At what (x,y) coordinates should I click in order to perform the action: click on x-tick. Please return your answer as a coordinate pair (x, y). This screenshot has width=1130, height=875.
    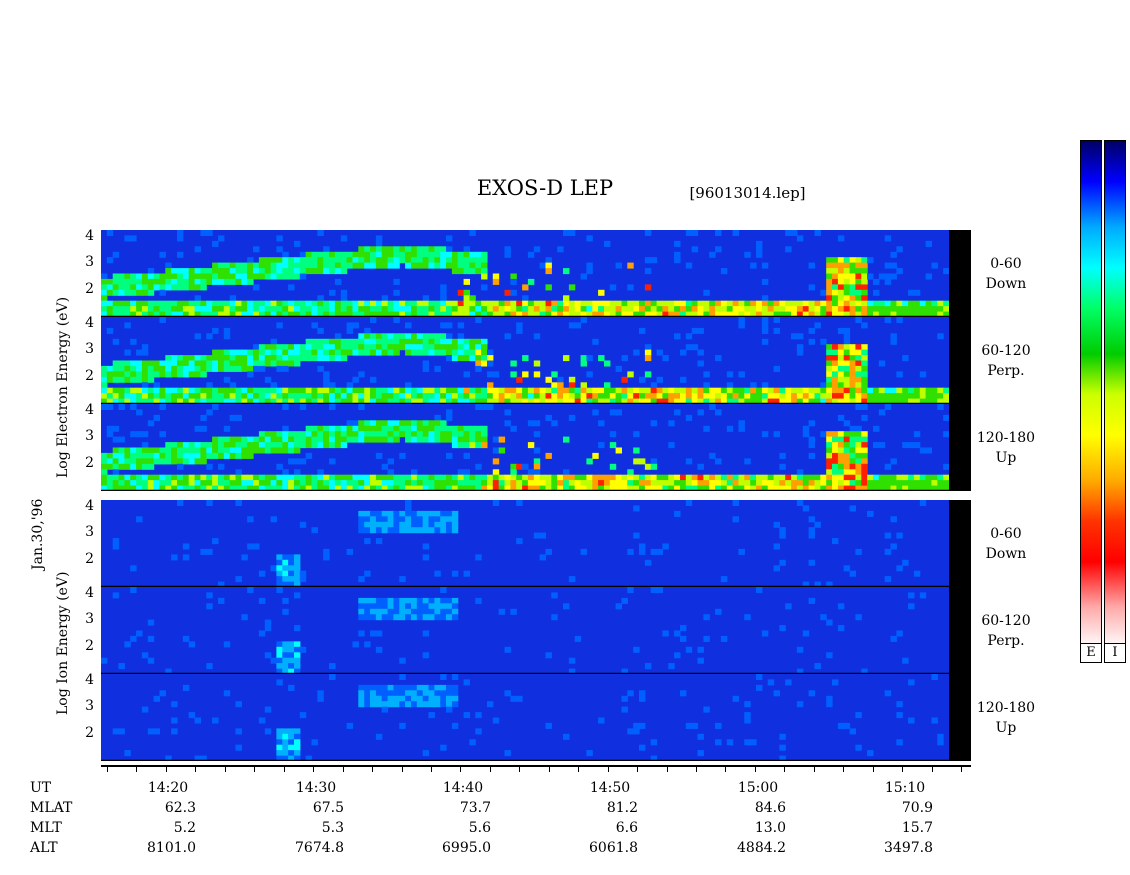
    Looking at the image, I should click on (667, 769).